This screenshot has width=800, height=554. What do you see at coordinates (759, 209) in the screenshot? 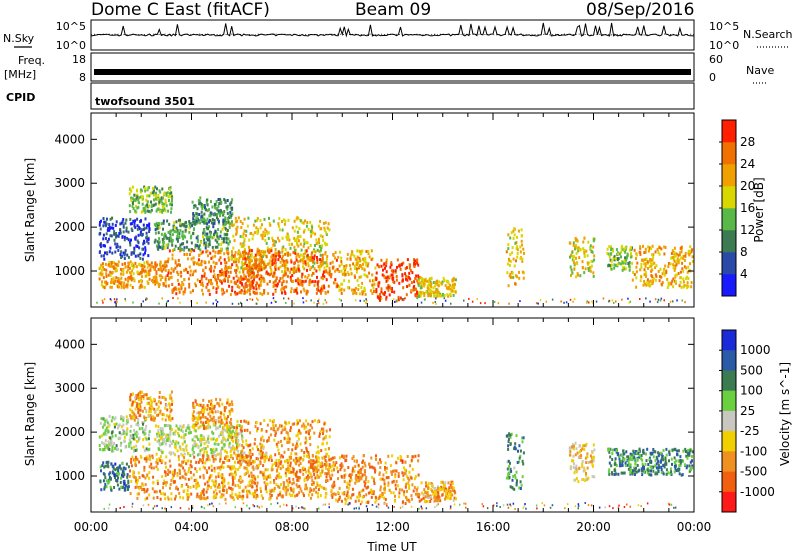
I see `power-colorbar-label: Power [dB]` at bounding box center [759, 209].